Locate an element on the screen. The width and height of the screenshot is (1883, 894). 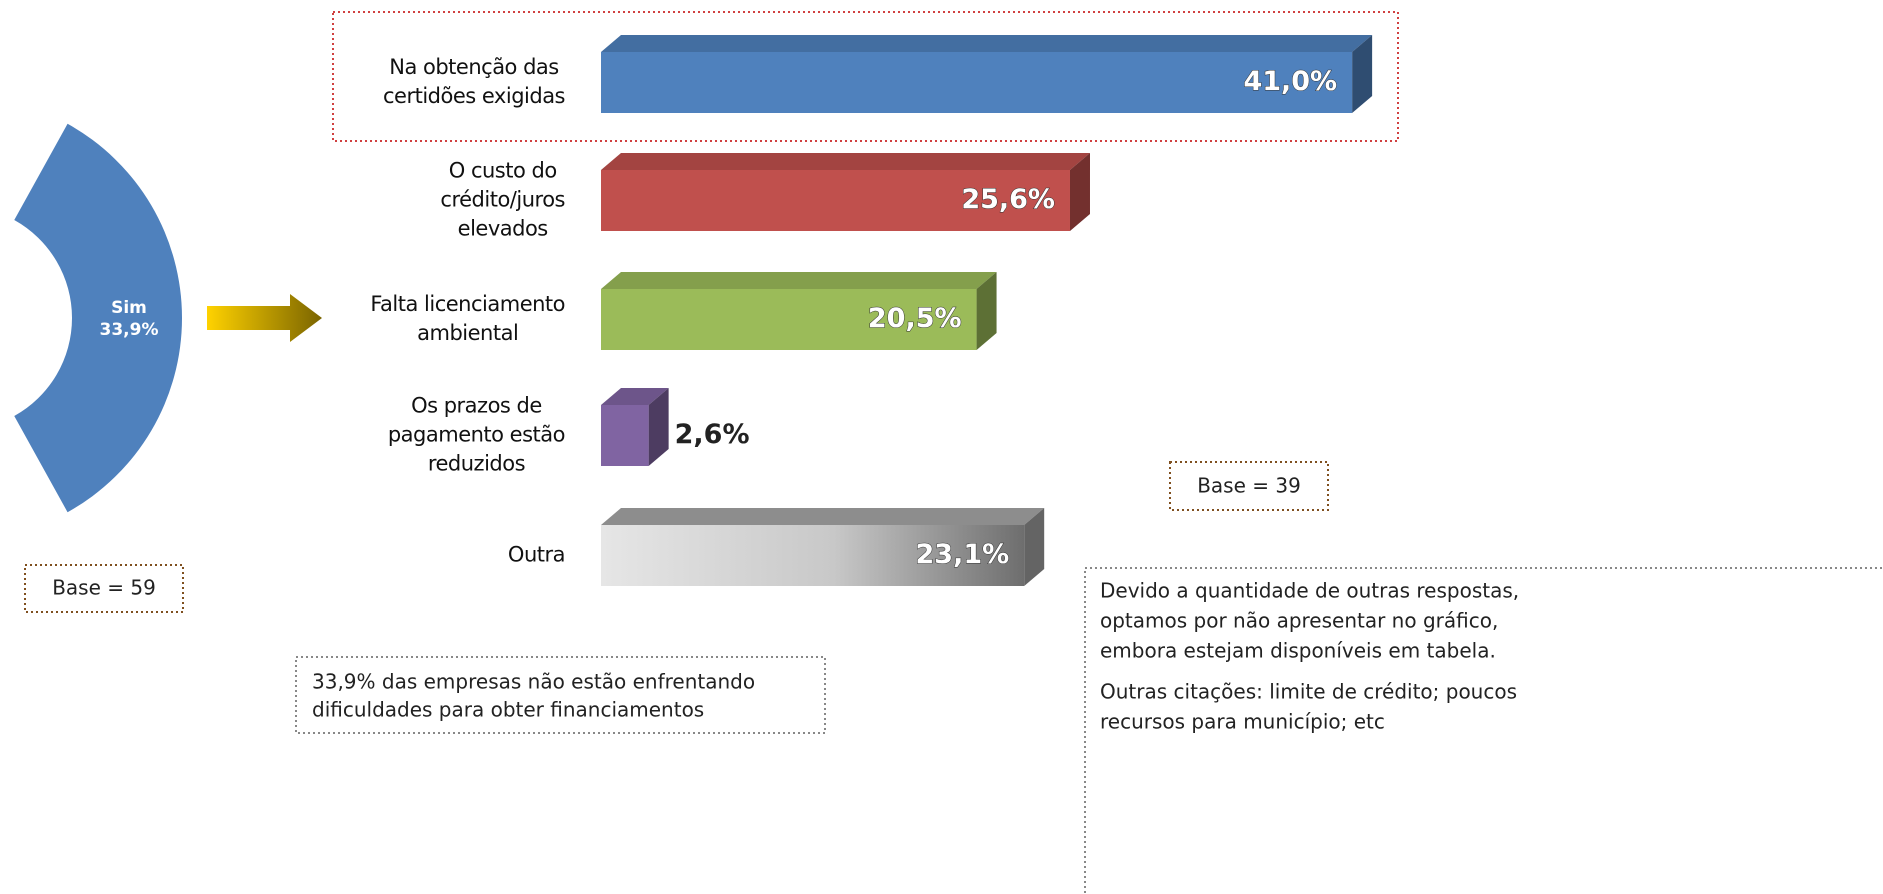
note-line: embora estejam disponíveis em tabela. is located at coordinates (1298, 651).